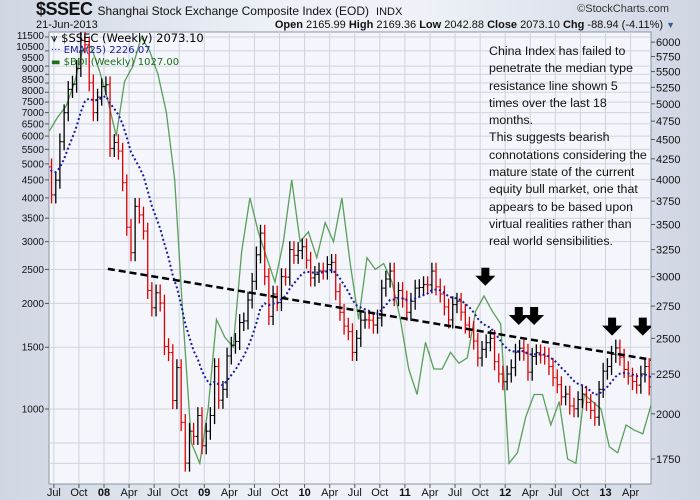  I want to click on right-axis-label: 4750, so click(668, 122).